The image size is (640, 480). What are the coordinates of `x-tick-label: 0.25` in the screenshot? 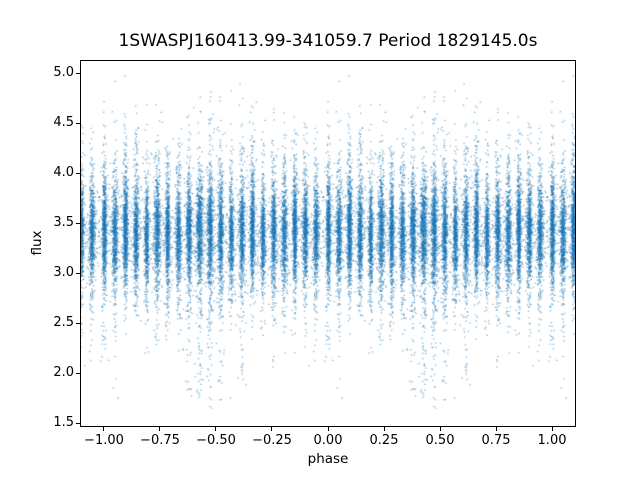 It's located at (384, 440).